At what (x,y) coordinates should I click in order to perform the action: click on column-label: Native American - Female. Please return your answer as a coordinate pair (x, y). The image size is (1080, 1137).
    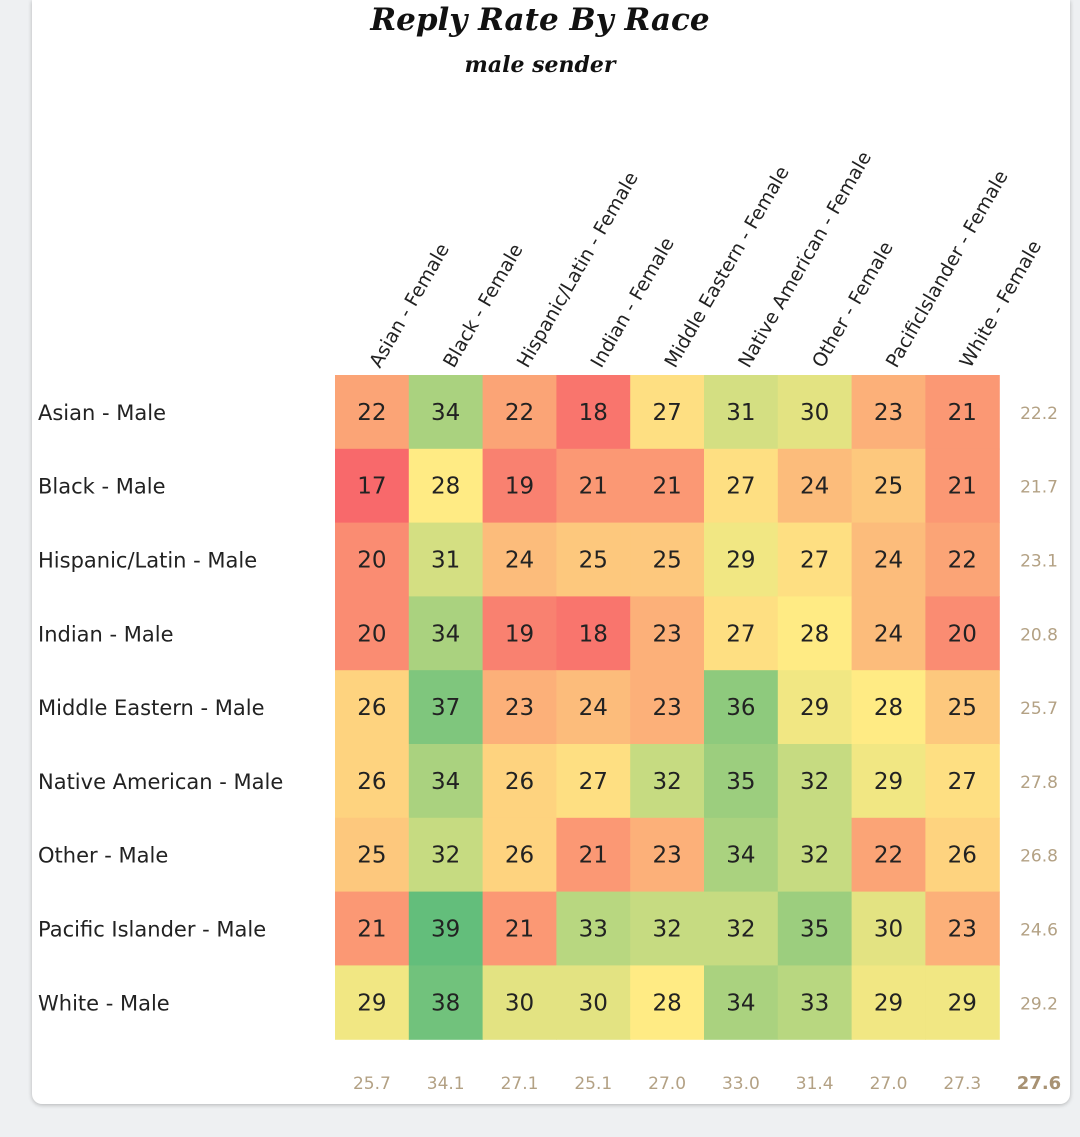
    Looking at the image, I should click on (805, 260).